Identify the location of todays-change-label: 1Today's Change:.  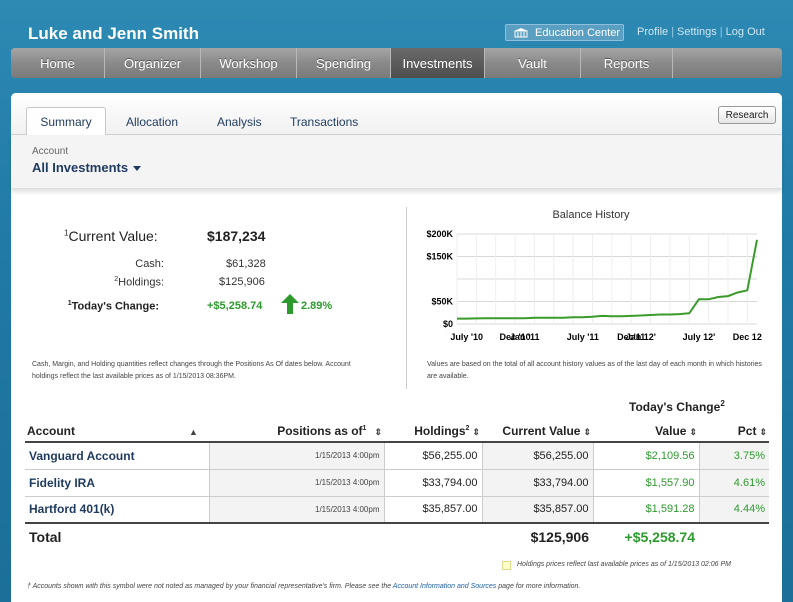
(113, 306).